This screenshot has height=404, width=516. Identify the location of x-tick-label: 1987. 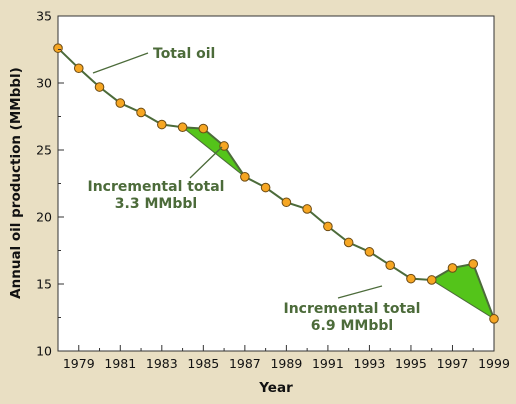
(245, 363).